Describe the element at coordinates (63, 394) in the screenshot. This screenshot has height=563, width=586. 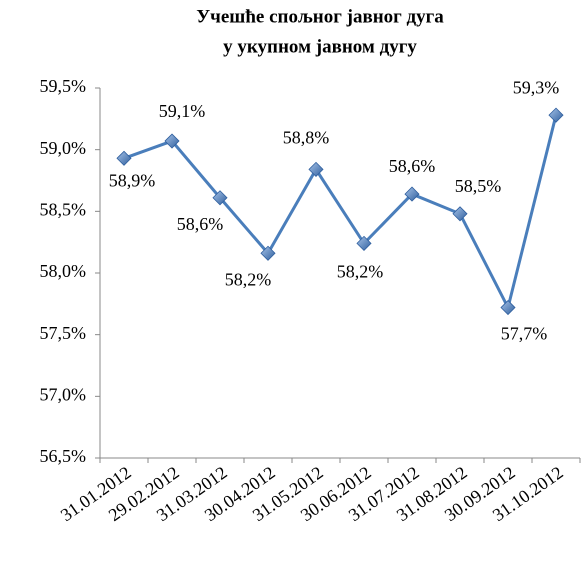
I see `y-tick-label: 57,0%` at that location.